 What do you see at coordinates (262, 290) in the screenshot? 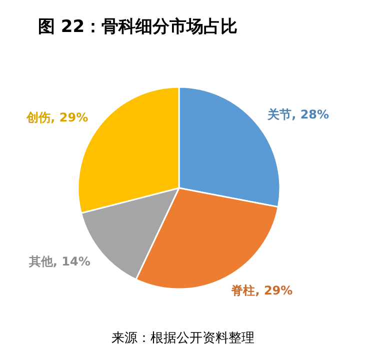
I see `slice-label: 脊柱, 29%` at bounding box center [262, 290].